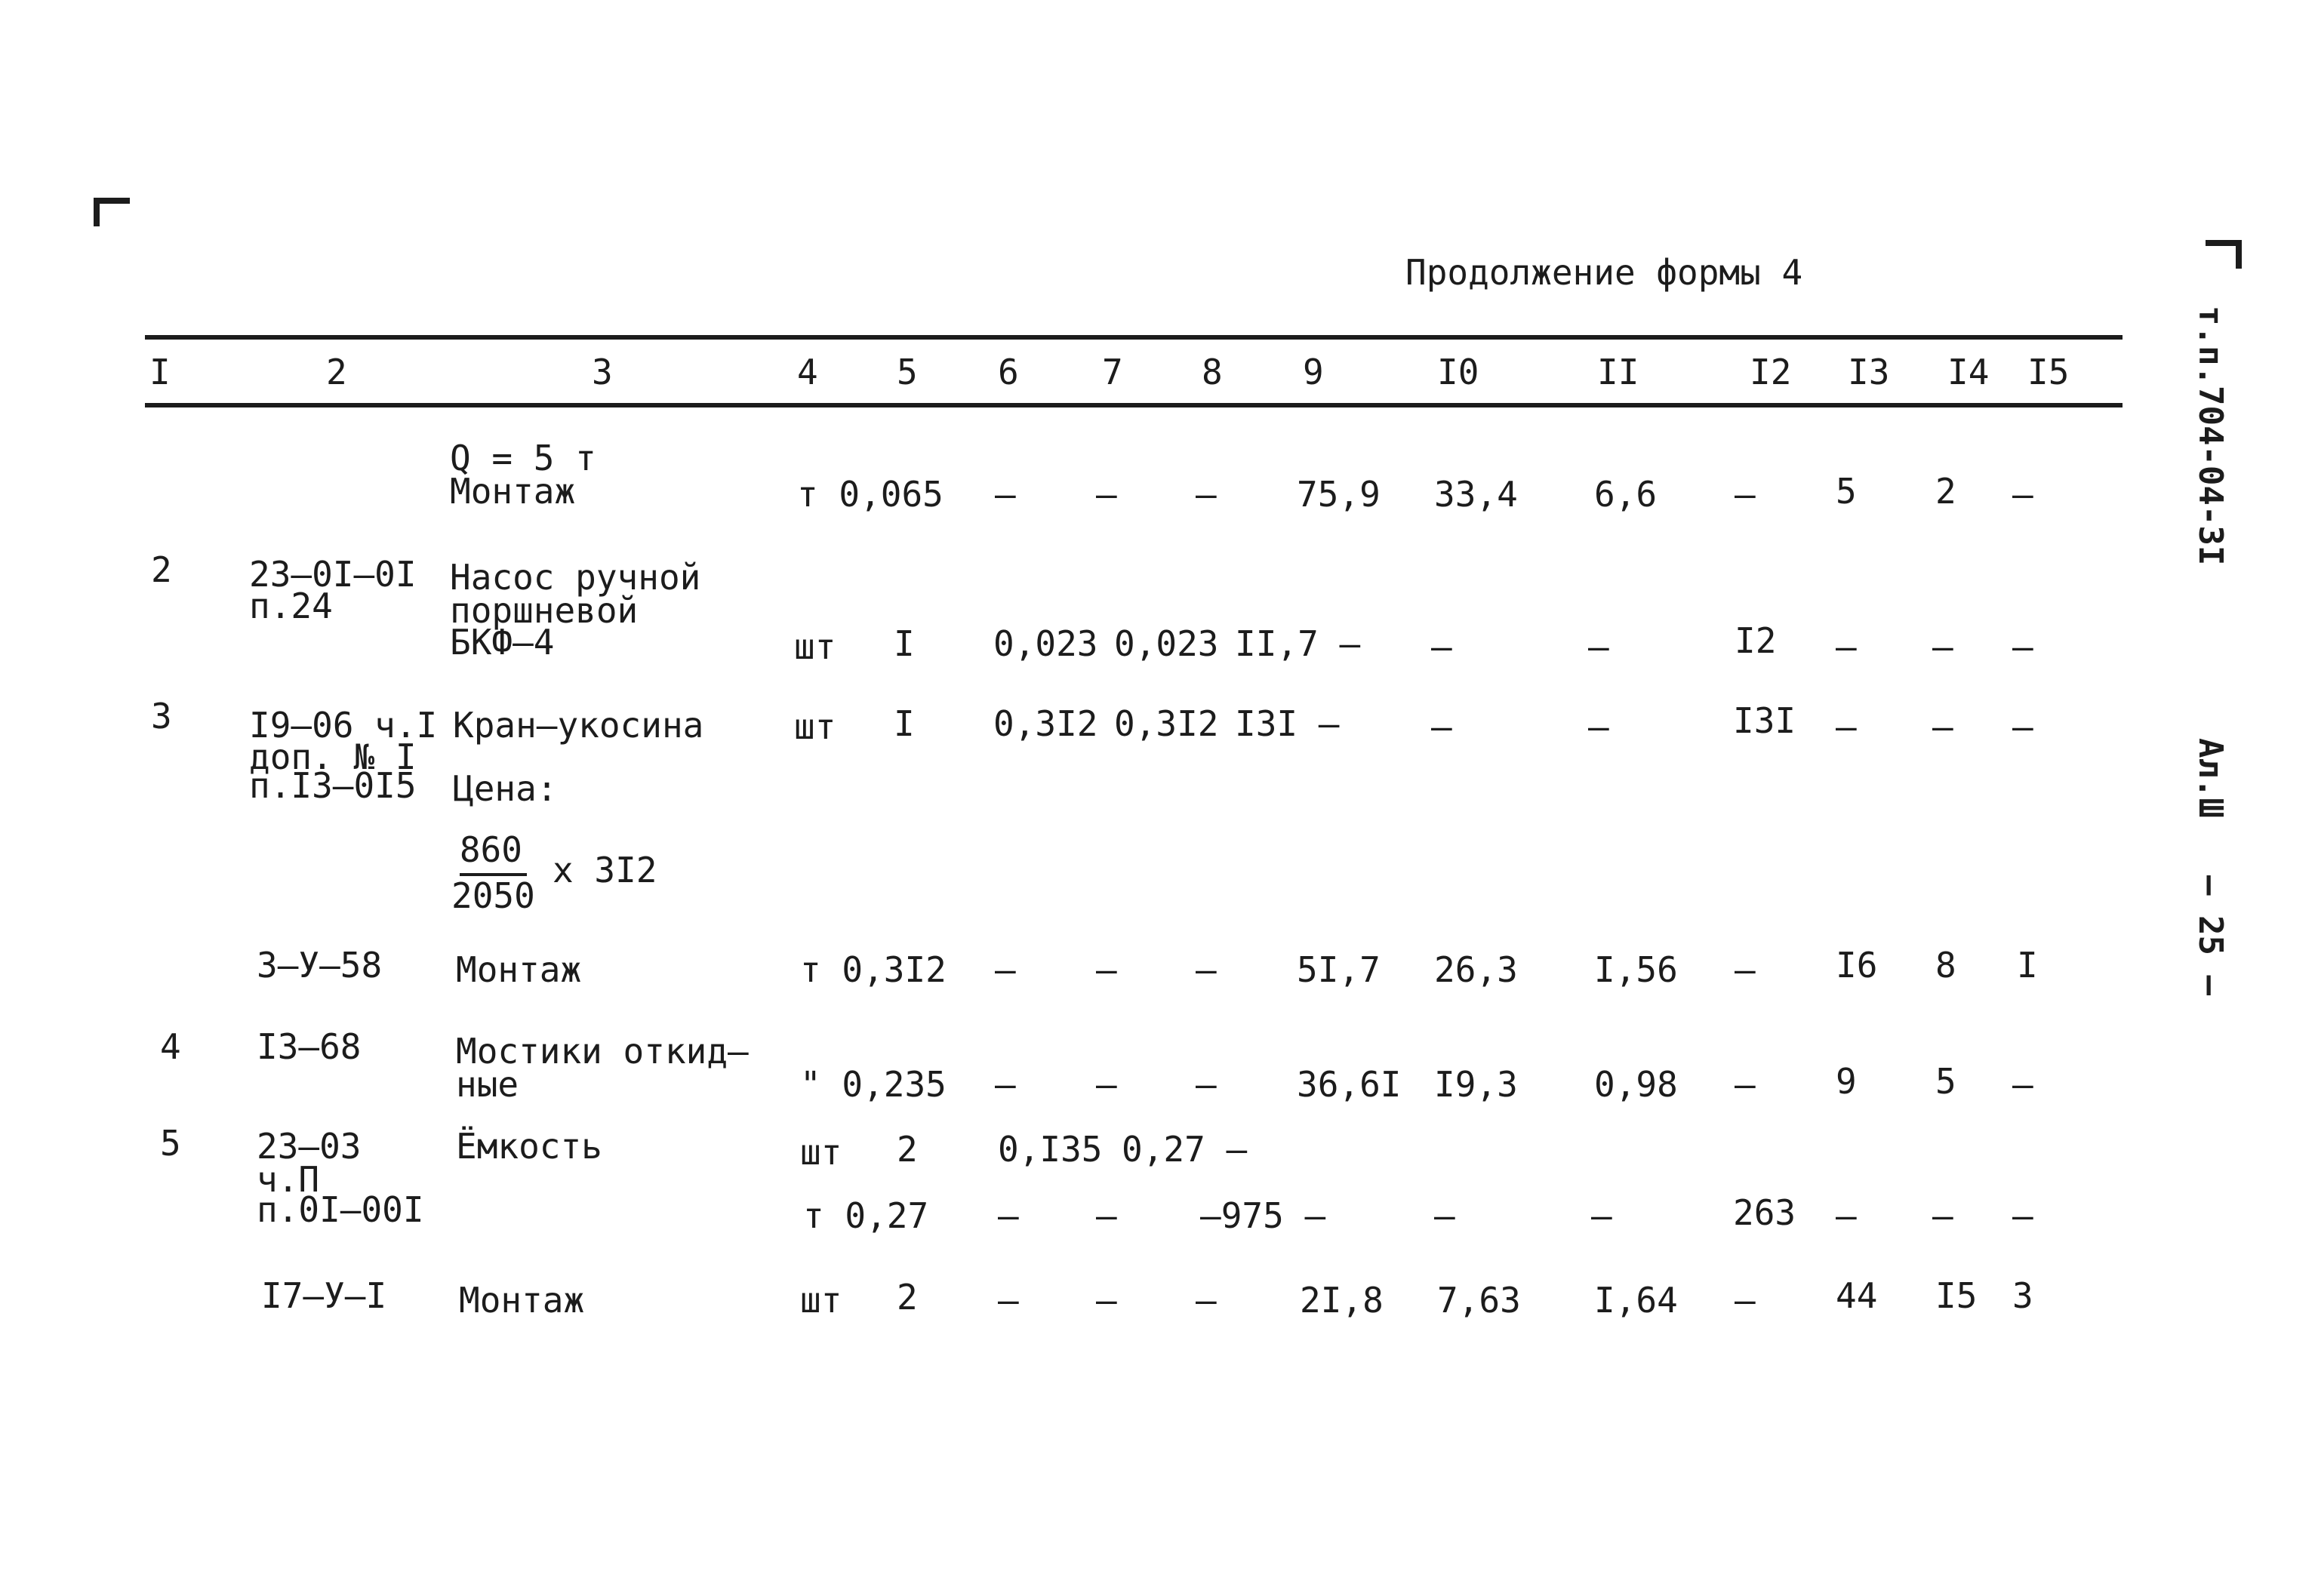 This screenshot has height=1596, width=2318. I want to click on column-header: 7, so click(1112, 372).